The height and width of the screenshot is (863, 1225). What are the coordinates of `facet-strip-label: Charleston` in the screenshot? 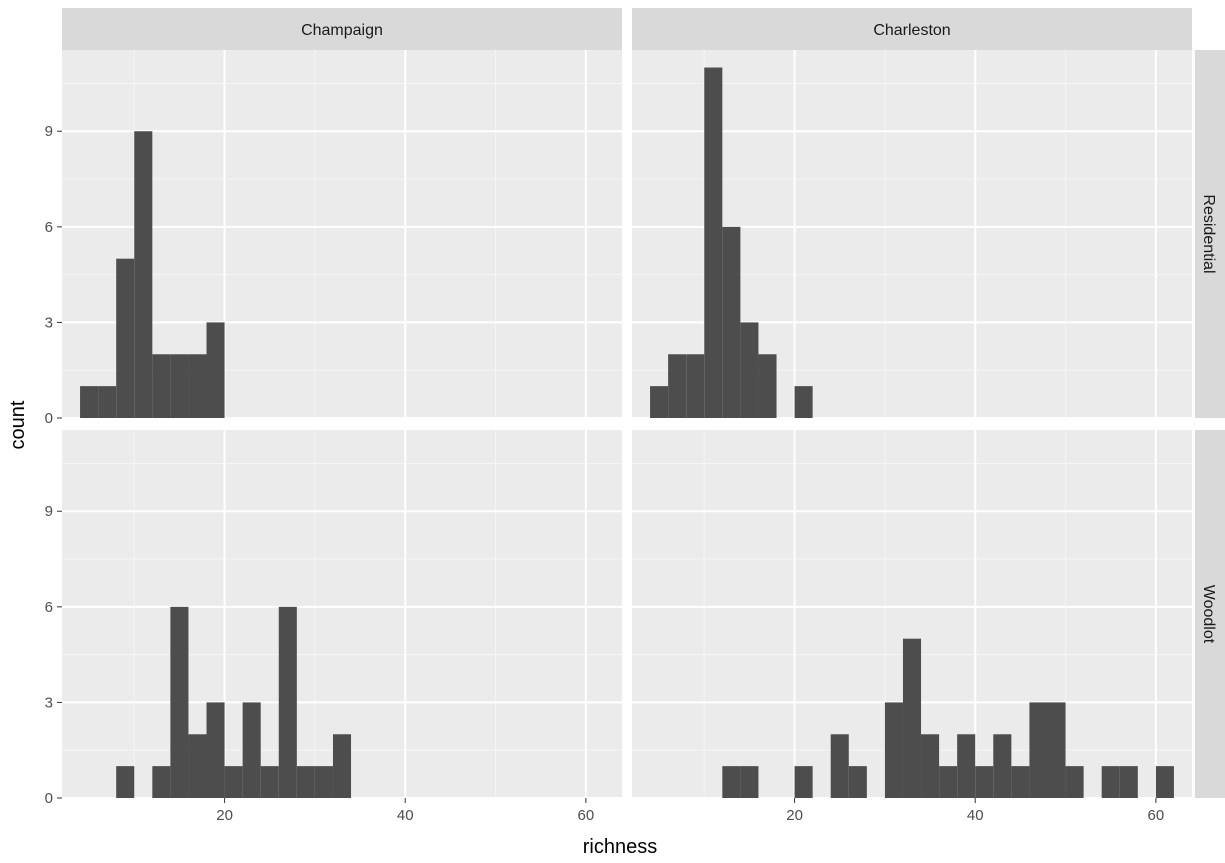 It's located at (911, 30).